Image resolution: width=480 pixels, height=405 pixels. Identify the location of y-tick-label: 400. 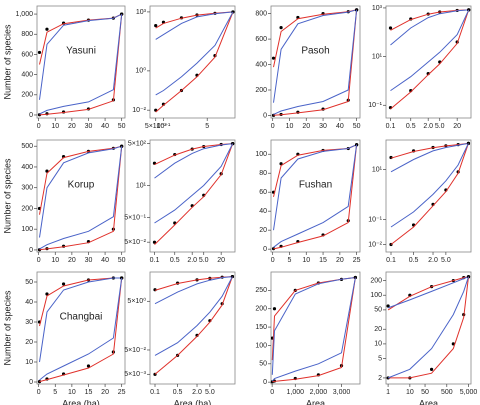
(27, 74).